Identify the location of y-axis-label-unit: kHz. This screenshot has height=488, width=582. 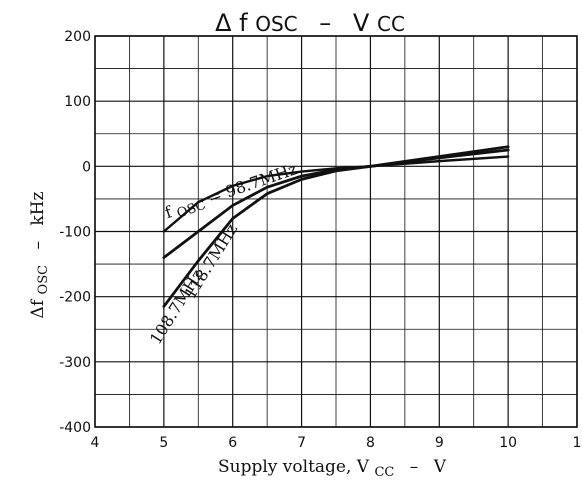
(38, 209).